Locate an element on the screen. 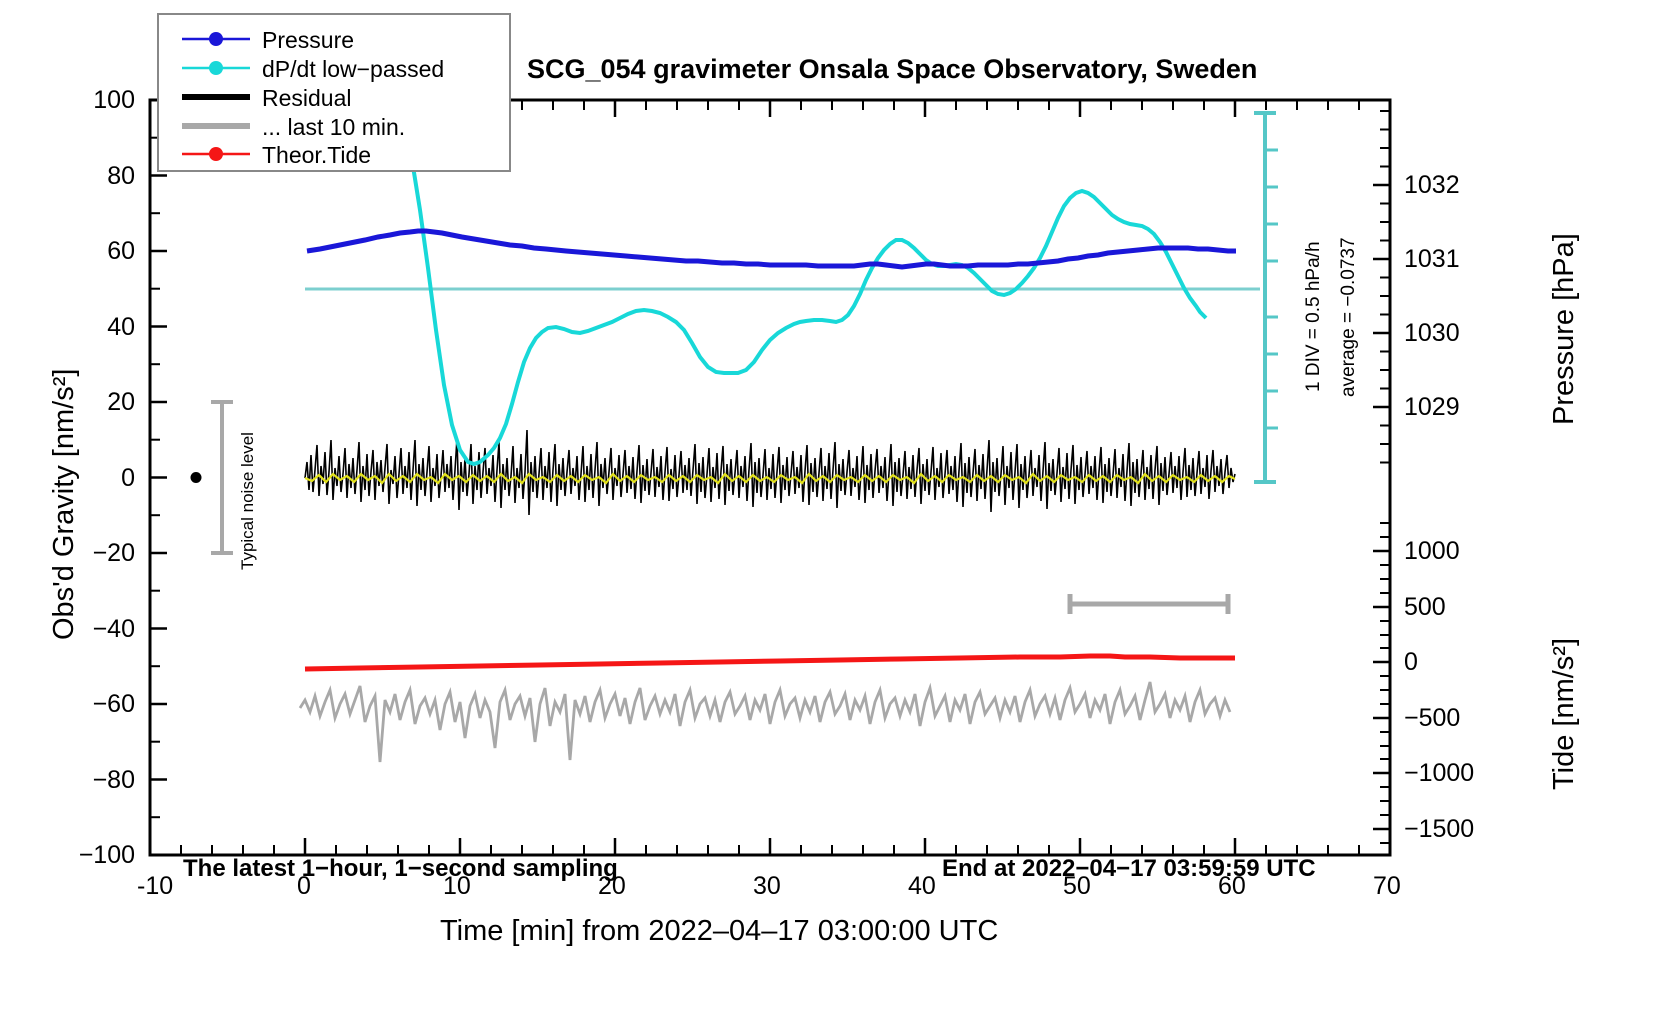  tide-trace is located at coordinates (769, 662).